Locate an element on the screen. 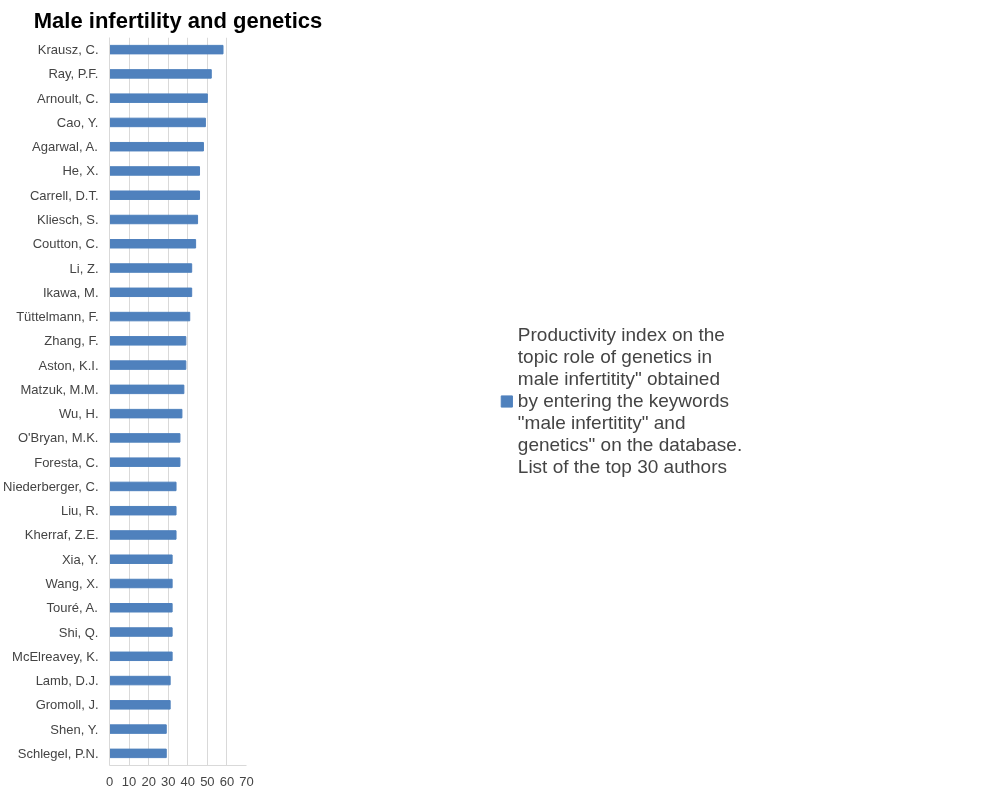 The height and width of the screenshot is (794, 1001). y-tick-label: Coutton, C. is located at coordinates (65, 244).